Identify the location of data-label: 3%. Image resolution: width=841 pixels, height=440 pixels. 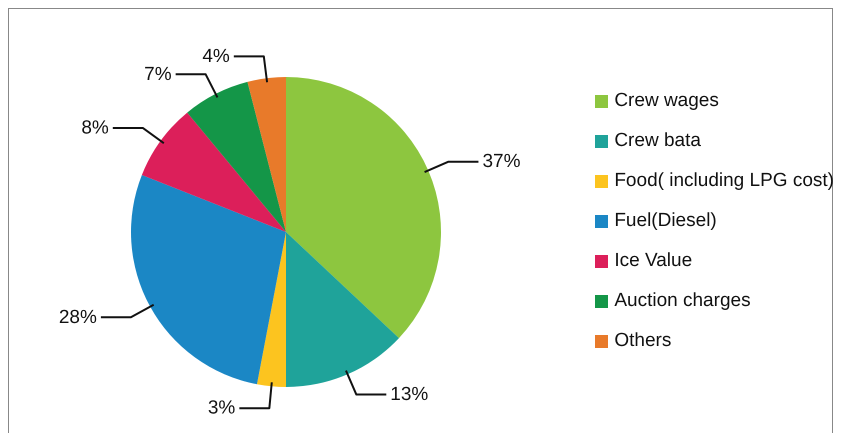
(222, 408).